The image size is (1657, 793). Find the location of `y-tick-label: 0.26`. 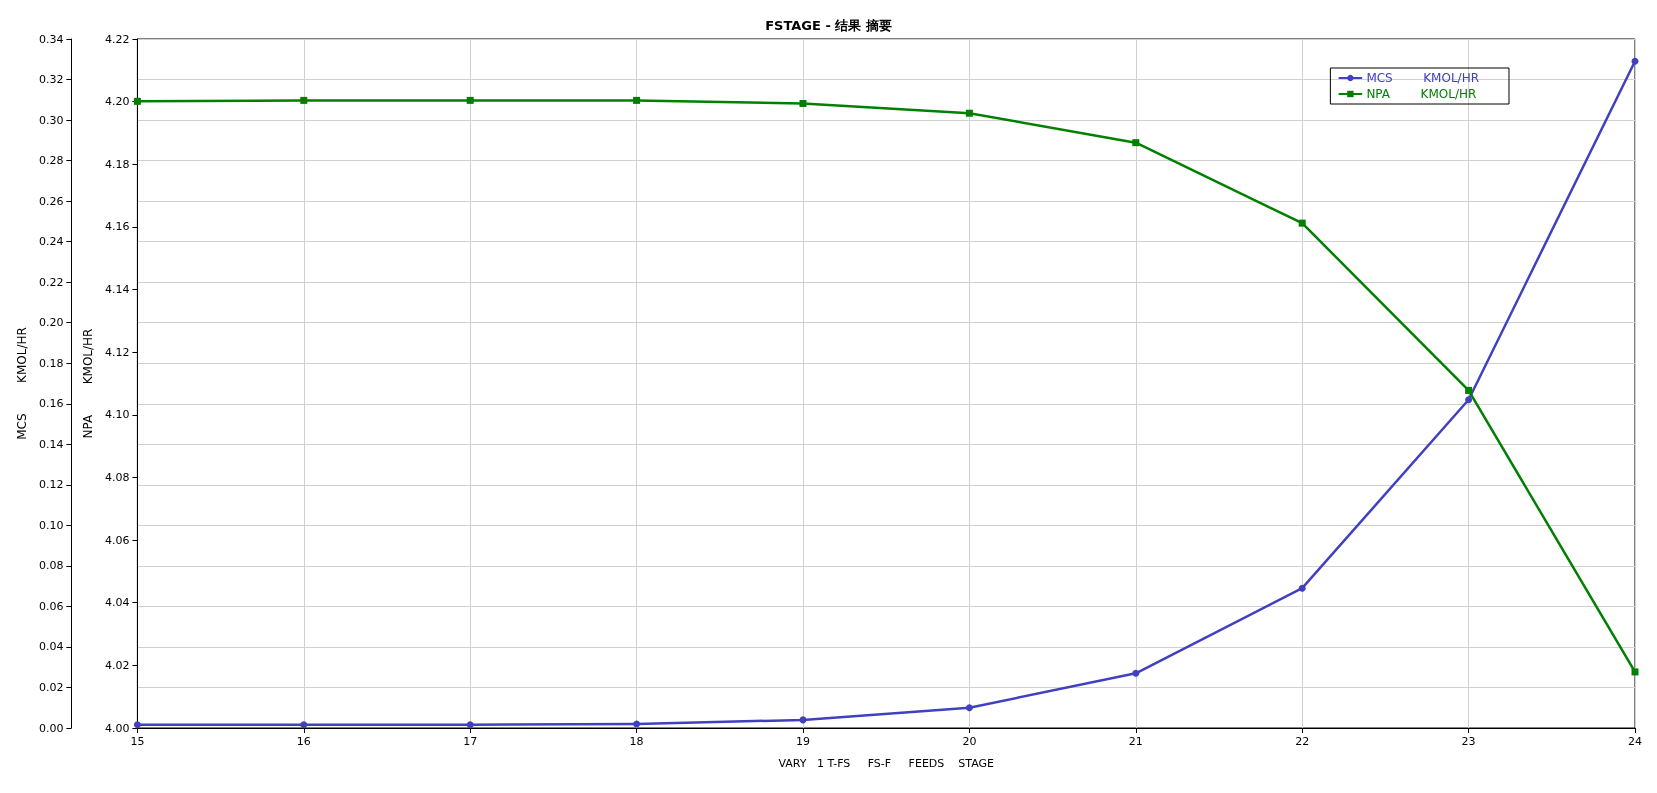

y-tick-label: 0.26 is located at coordinates (51, 201).